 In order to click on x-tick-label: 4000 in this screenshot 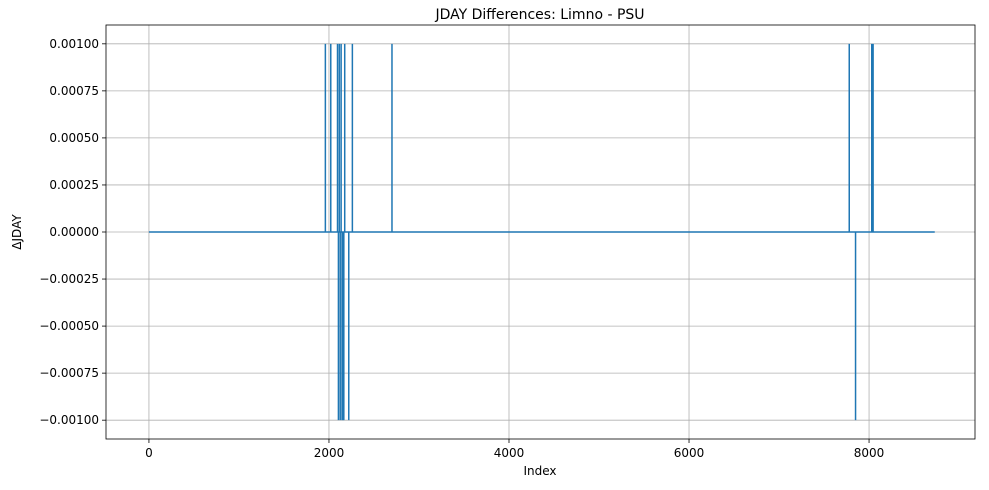, I will do `click(509, 453)`.